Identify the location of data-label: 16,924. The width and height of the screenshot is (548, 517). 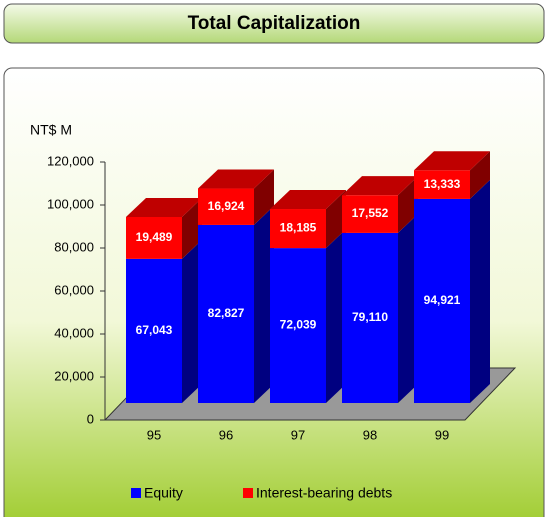
(226, 206).